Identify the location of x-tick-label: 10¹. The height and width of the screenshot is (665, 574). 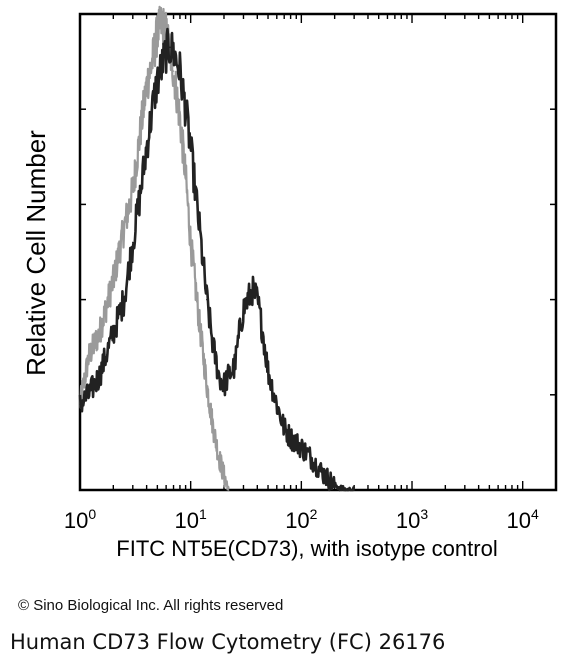
(191, 519).